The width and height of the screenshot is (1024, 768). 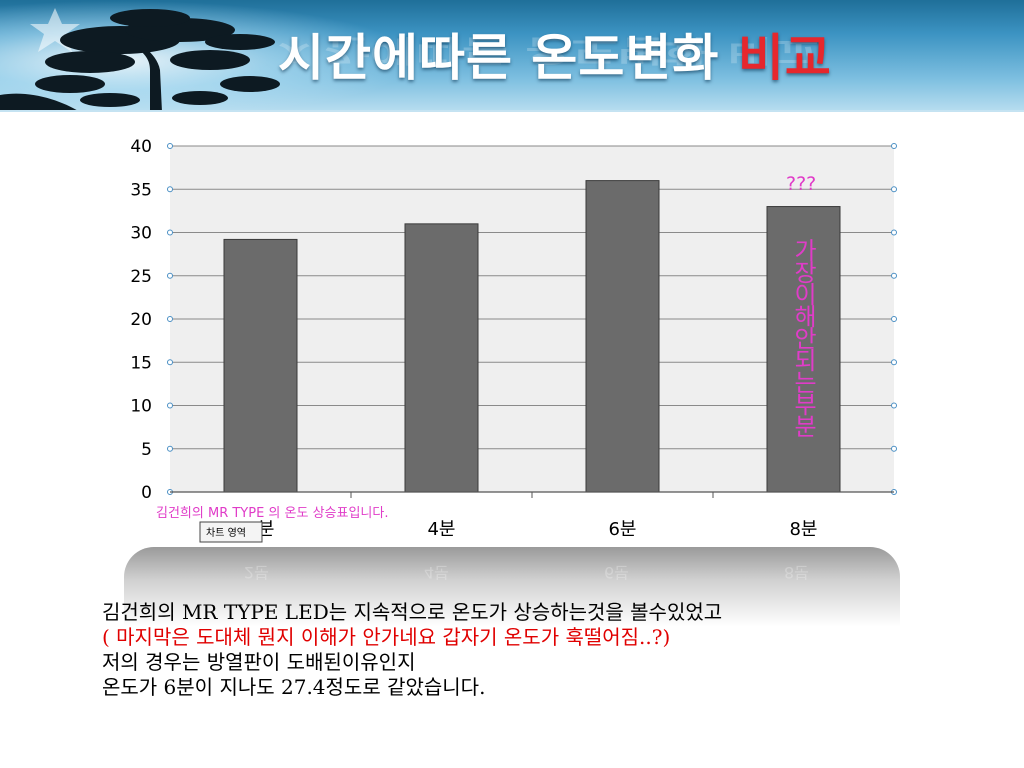 What do you see at coordinates (803, 529) in the screenshot?
I see `x-tick-label: 8분` at bounding box center [803, 529].